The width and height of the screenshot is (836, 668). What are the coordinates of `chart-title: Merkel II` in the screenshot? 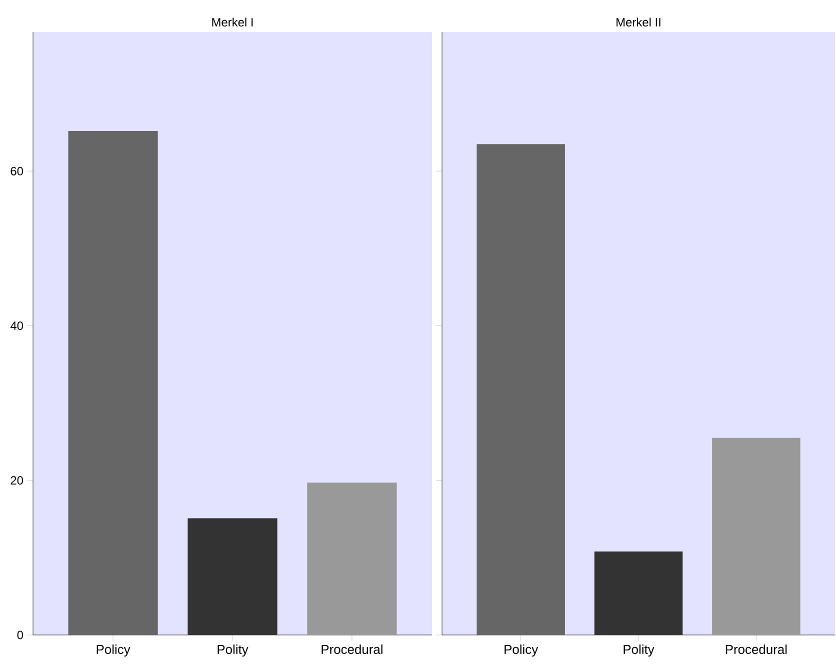 It's located at (638, 22).